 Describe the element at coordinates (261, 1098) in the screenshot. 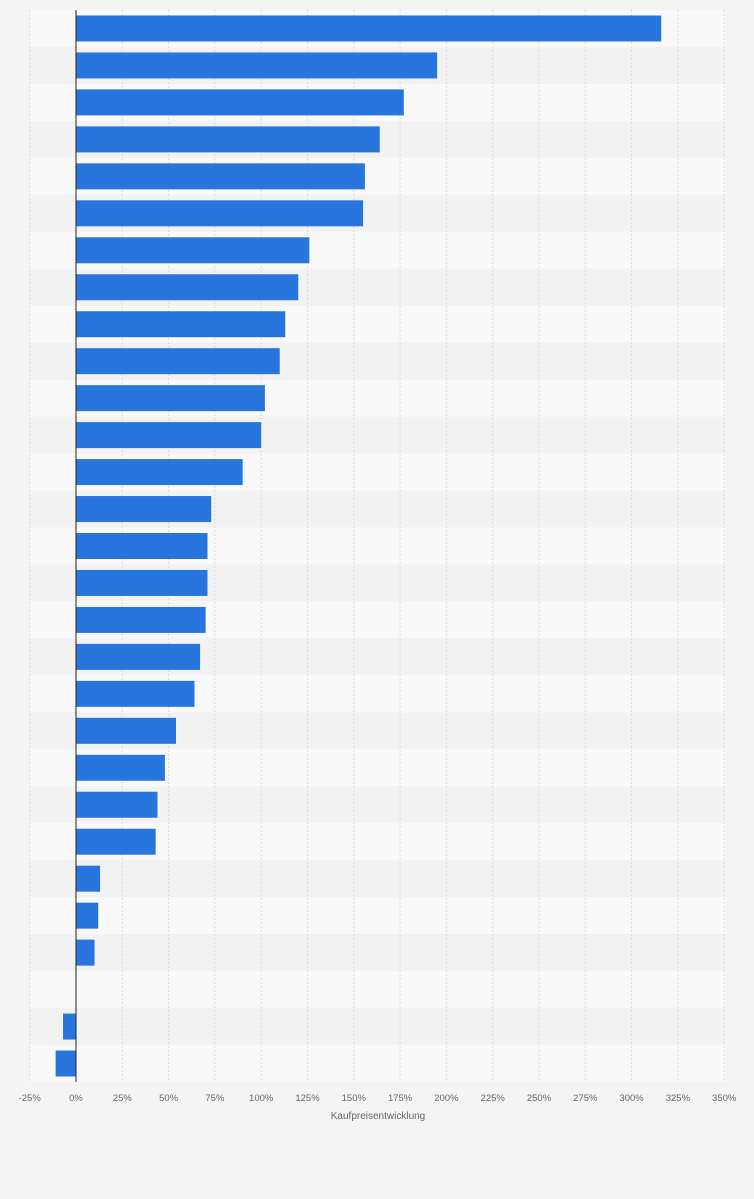

I see `x-tick-label: 100%` at that location.